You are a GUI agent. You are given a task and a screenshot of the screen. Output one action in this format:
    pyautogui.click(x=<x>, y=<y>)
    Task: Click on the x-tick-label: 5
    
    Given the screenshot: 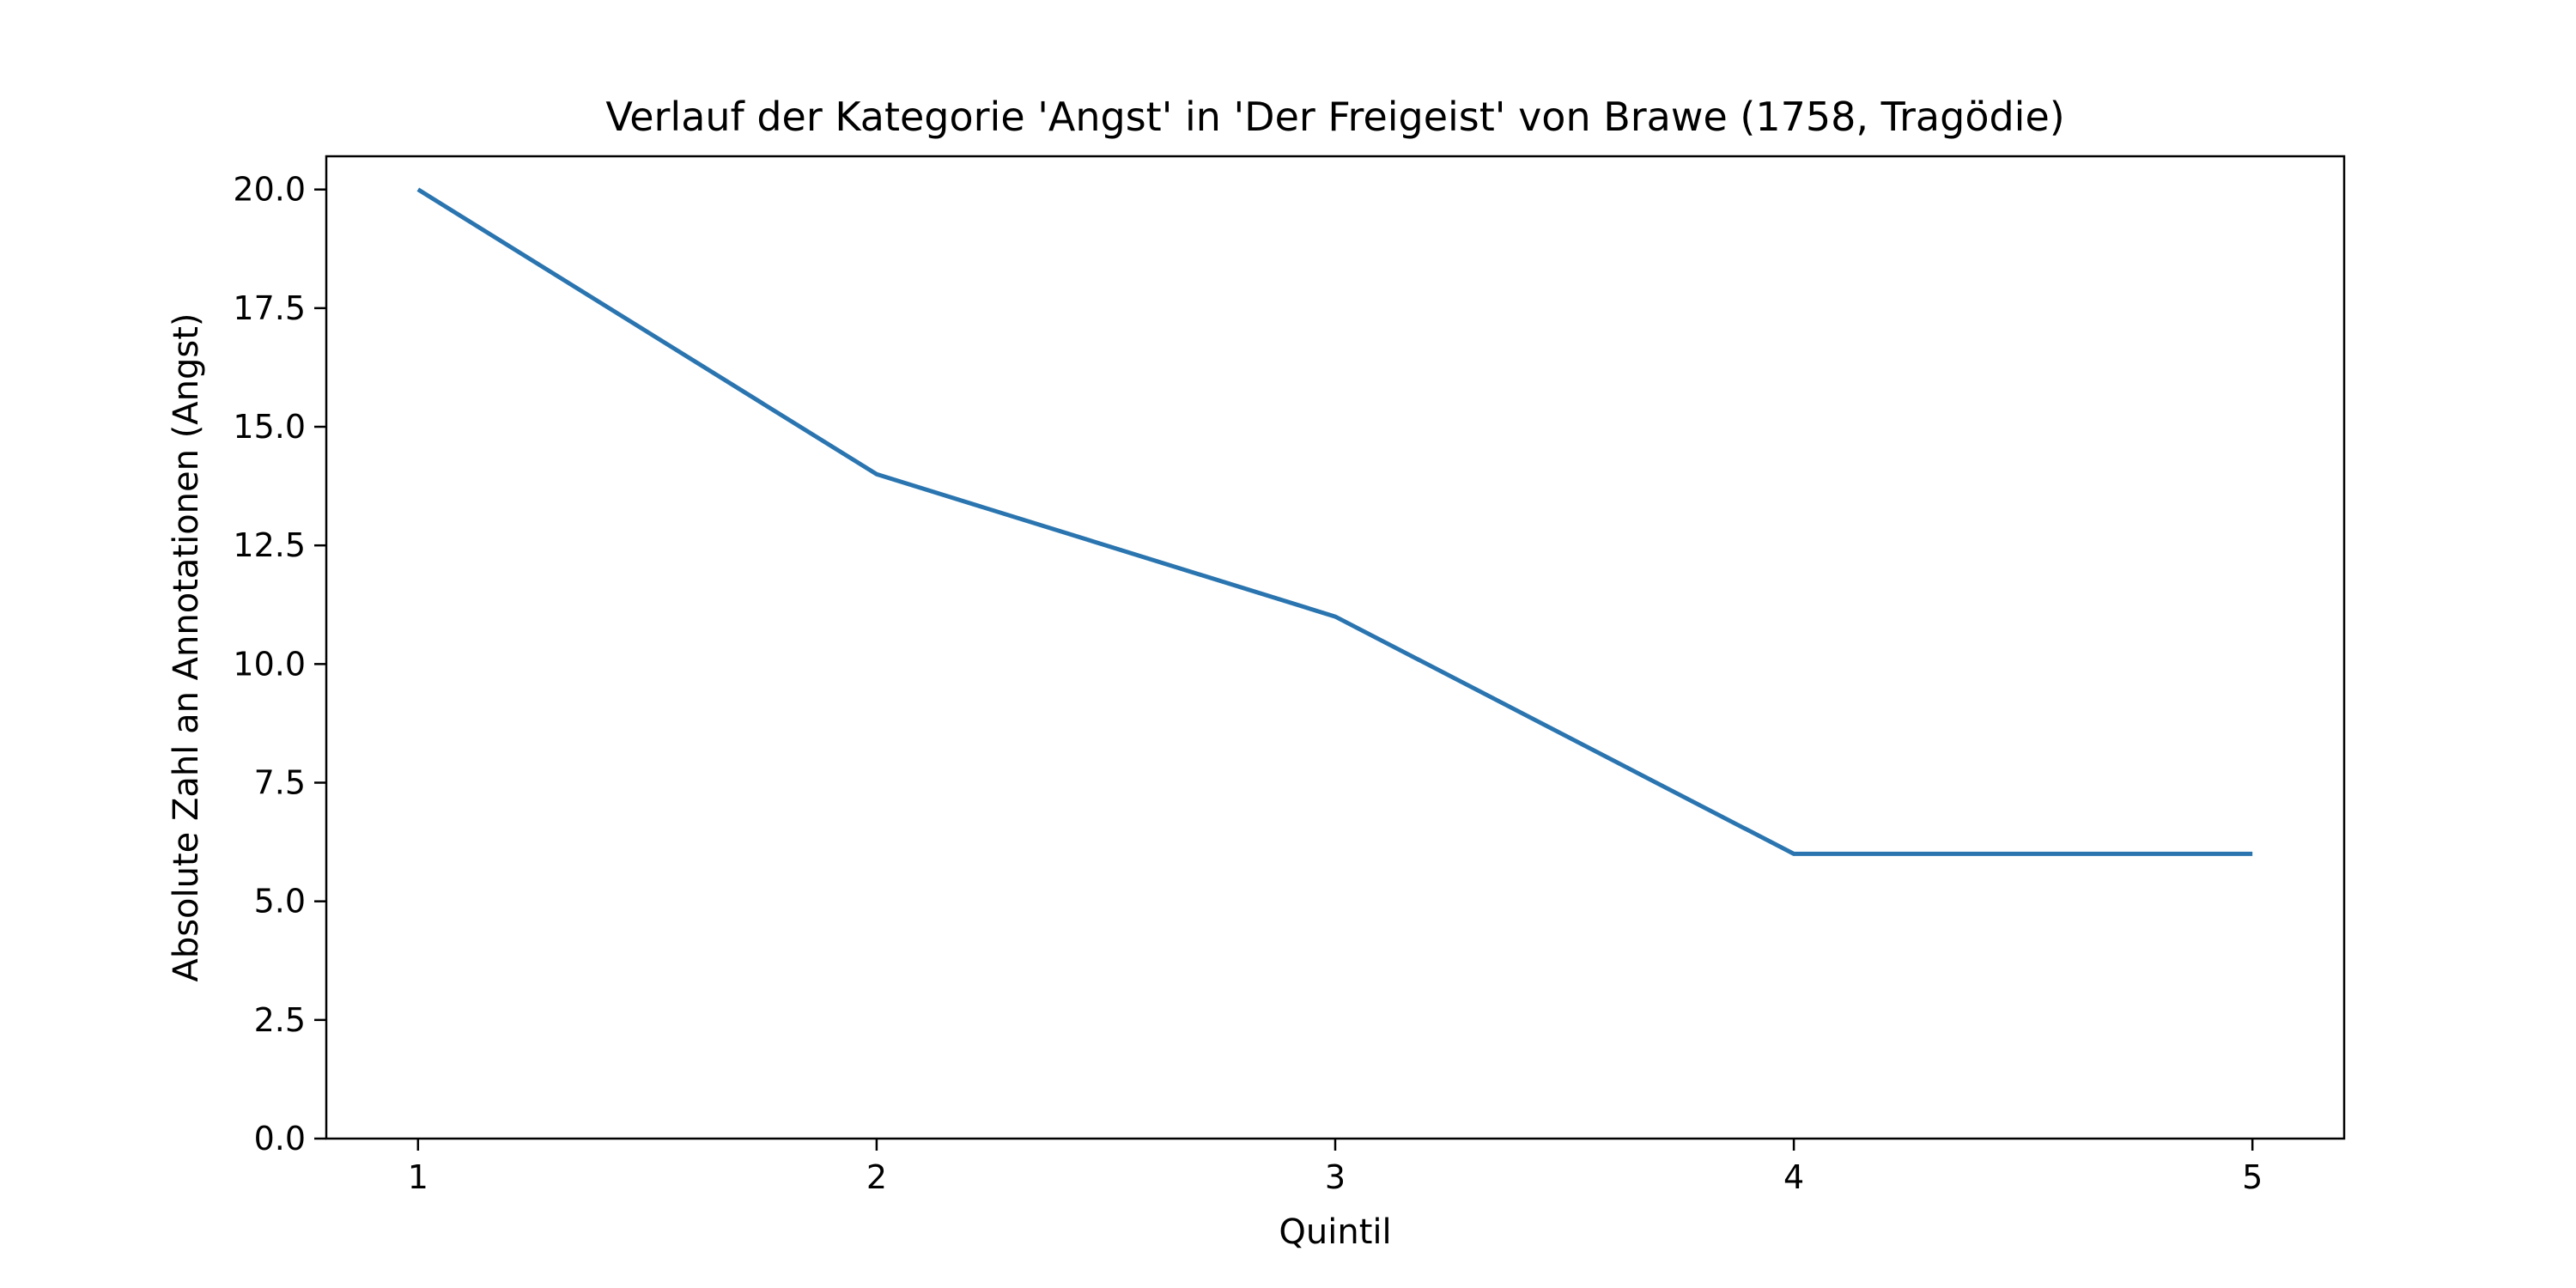 What is the action you would take?
    pyautogui.click(x=2252, y=1177)
    